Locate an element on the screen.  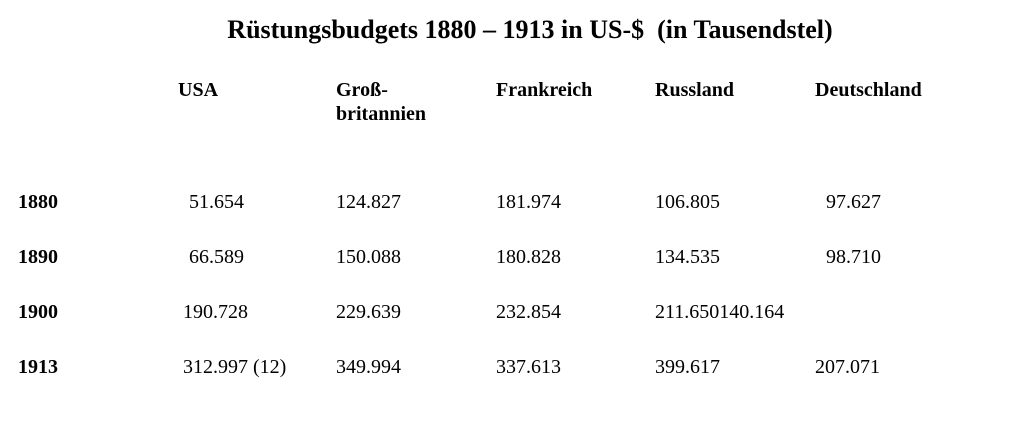
row-header: 1880 is located at coordinates (38, 202).